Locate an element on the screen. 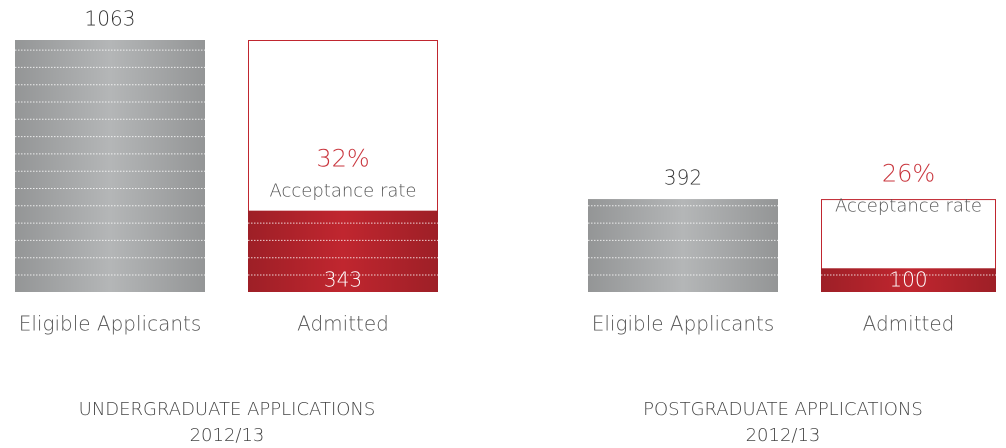 The height and width of the screenshot is (448, 1006). value-label: 100 is located at coordinates (908, 280).